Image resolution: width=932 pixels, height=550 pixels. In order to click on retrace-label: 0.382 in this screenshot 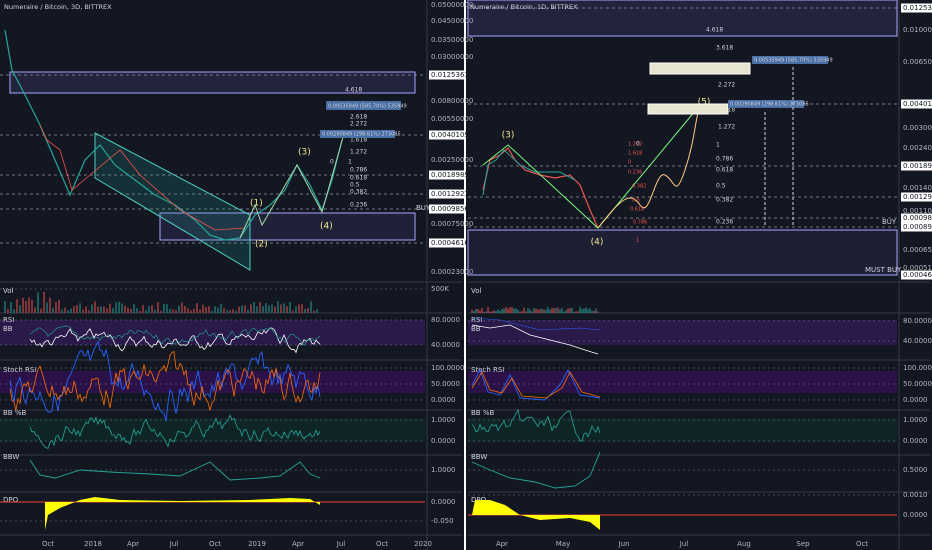, I will do `click(639, 187)`.